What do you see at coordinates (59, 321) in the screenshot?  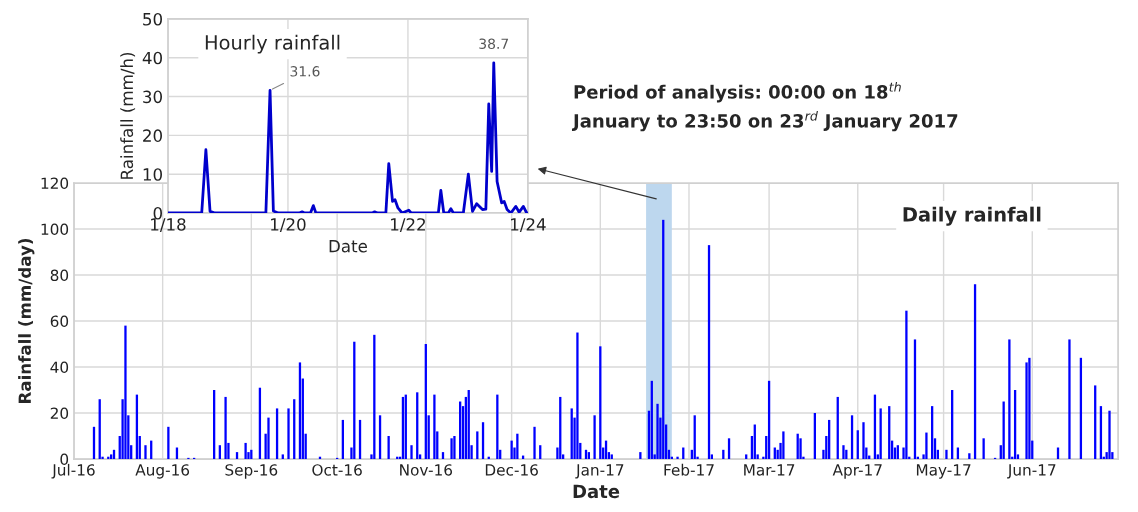 I see `y-tick-label: 60` at bounding box center [59, 321].